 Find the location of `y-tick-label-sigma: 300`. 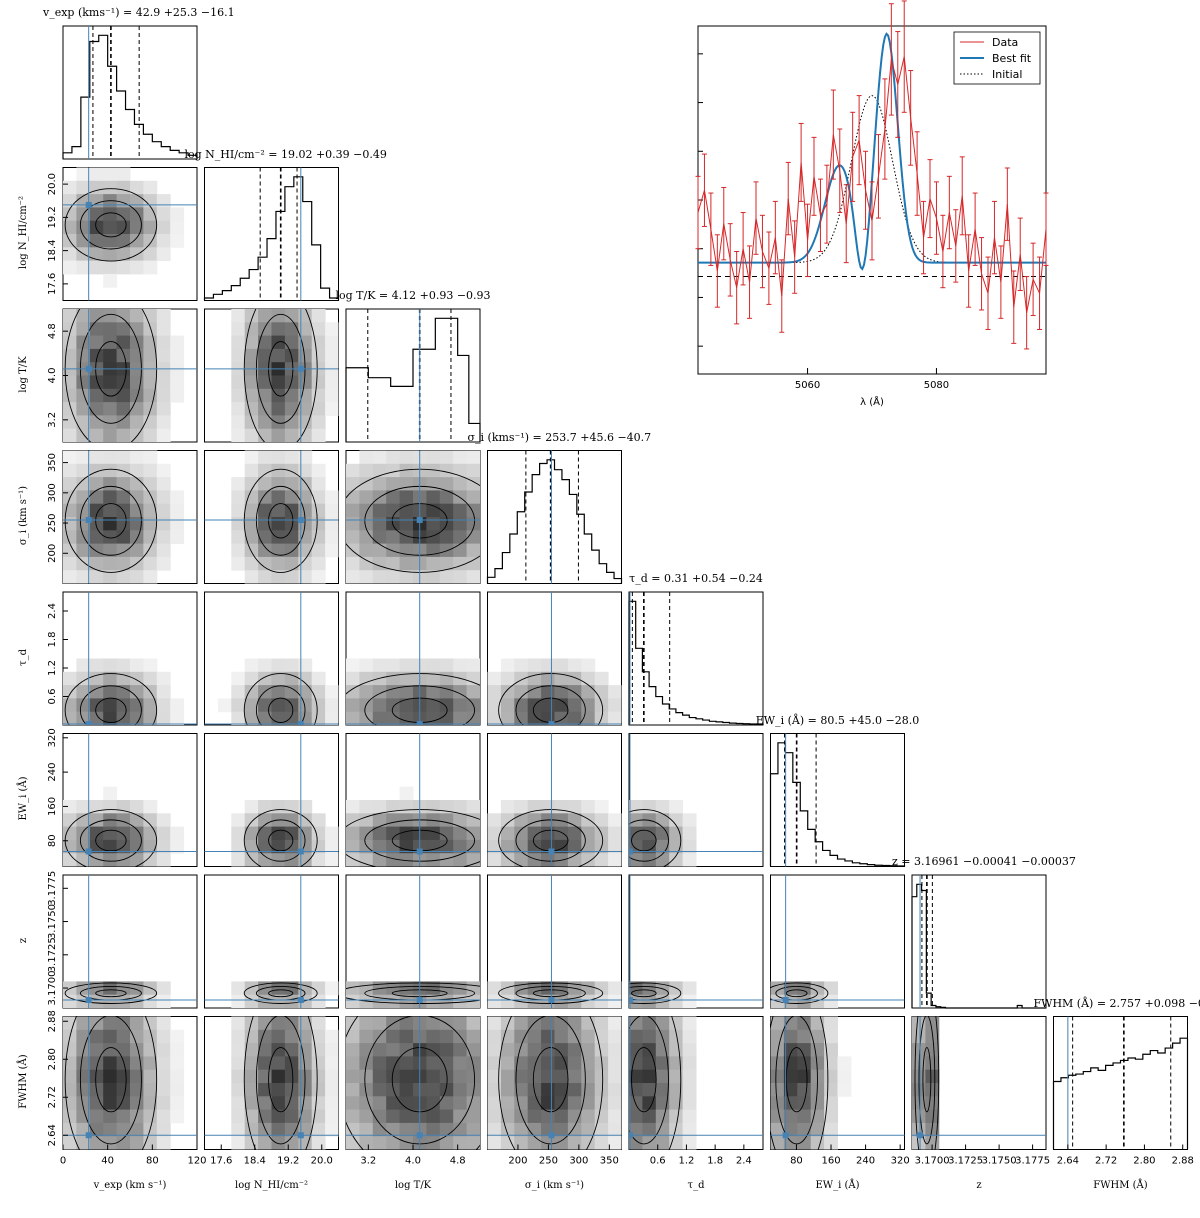

y-tick-label-sigma: 300 is located at coordinates (52, 492).